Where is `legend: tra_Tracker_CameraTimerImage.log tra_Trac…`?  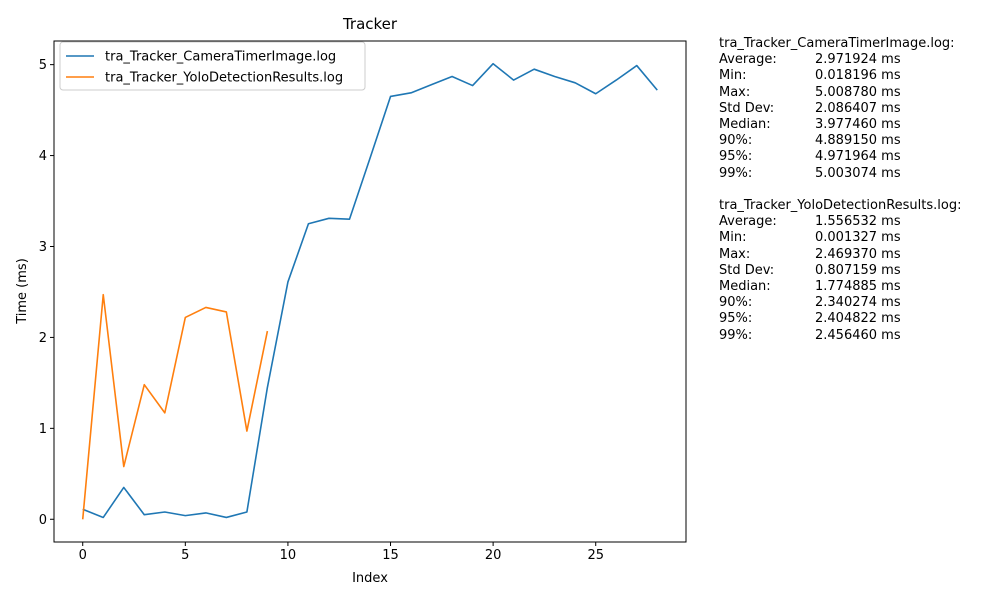 legend: tra_Tracker_CameraTimerImage.log tra_Trac… is located at coordinates (212, 66).